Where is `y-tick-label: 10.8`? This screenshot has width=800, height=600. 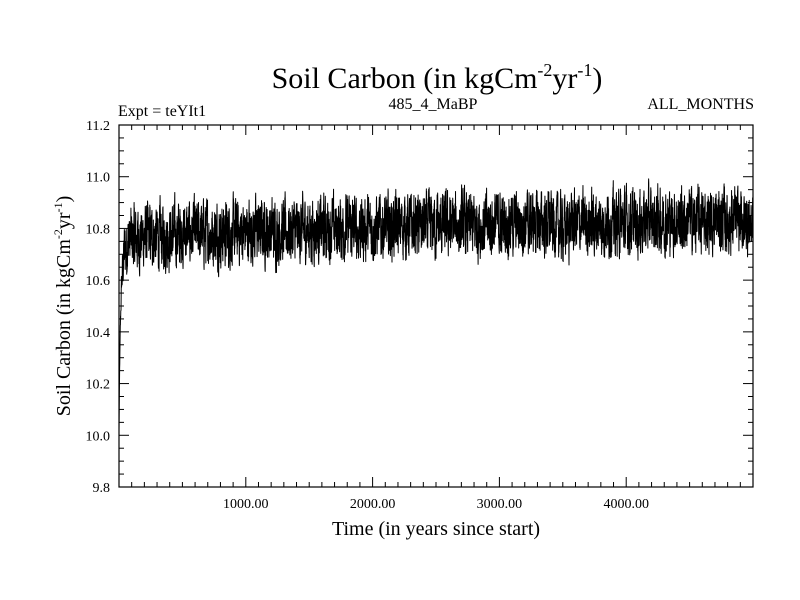
y-tick-label: 10.8 is located at coordinates (98, 229).